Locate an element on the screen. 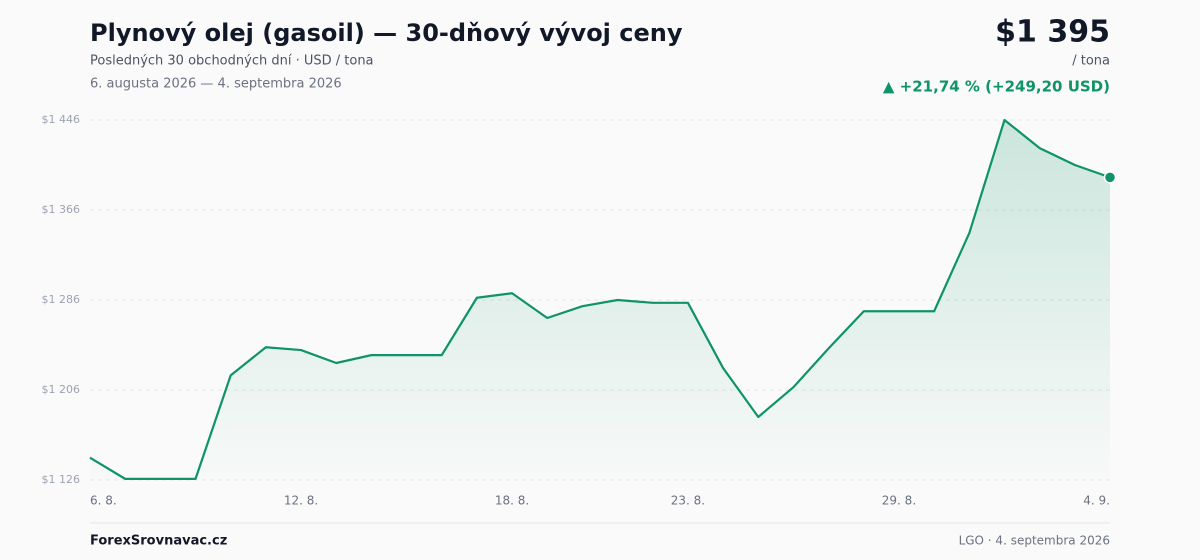  date-range: 6. augusta 2026 — 4. septembra 2026 is located at coordinates (216, 84).